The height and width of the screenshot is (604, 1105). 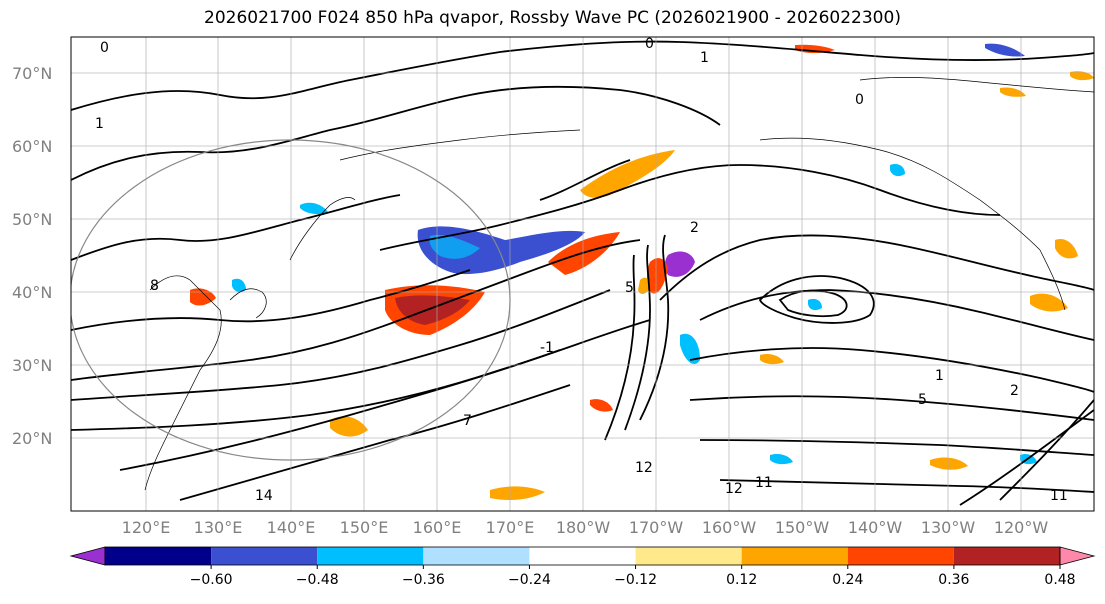 What do you see at coordinates (264, 496) in the screenshot?
I see `contour-label: 14` at bounding box center [264, 496].